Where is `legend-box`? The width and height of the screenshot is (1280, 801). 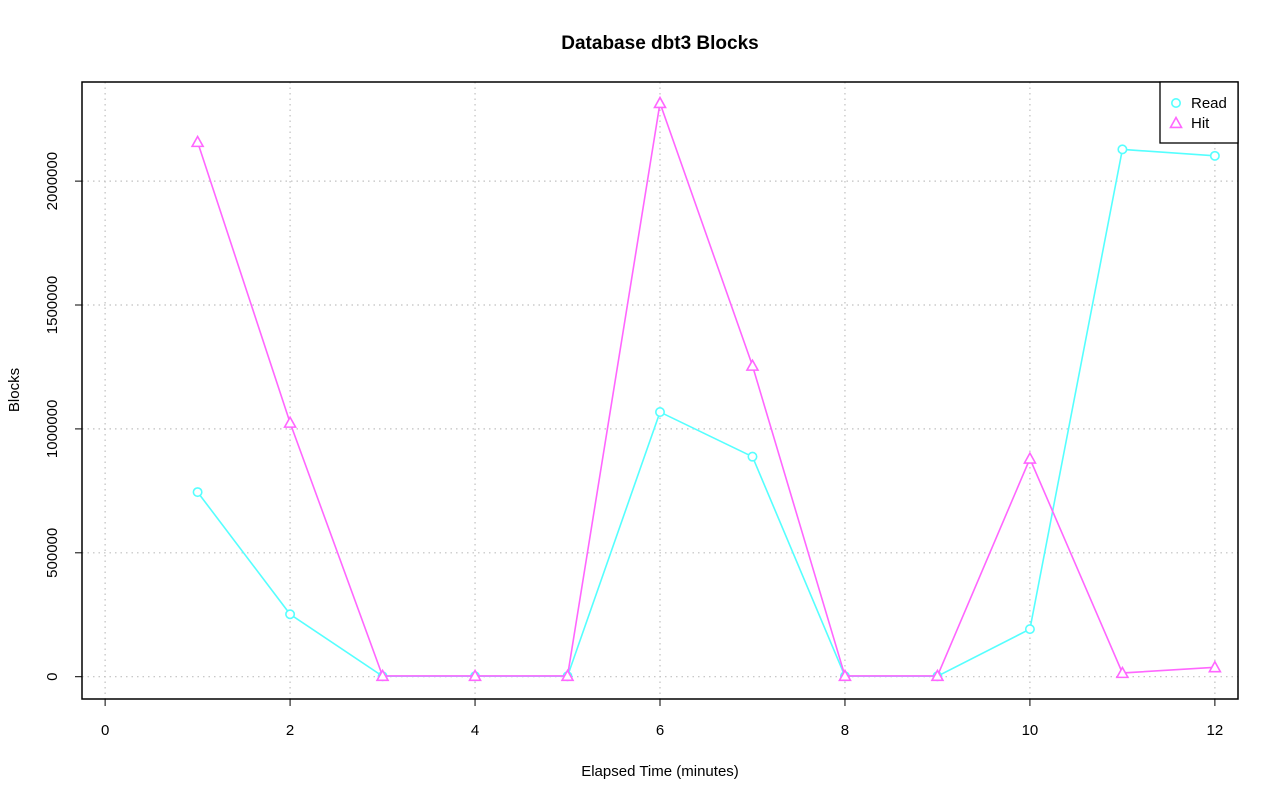
legend-box is located at coordinates (1199, 112).